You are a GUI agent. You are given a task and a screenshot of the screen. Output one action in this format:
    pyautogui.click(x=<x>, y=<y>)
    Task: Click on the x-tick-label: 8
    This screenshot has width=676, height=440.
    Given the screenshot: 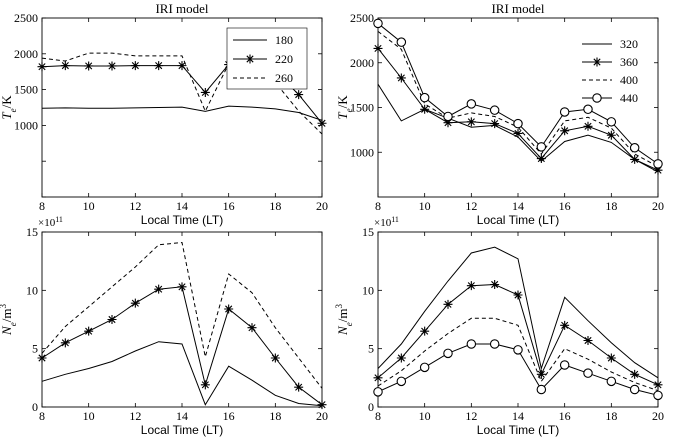 What is the action you would take?
    pyautogui.click(x=42, y=416)
    